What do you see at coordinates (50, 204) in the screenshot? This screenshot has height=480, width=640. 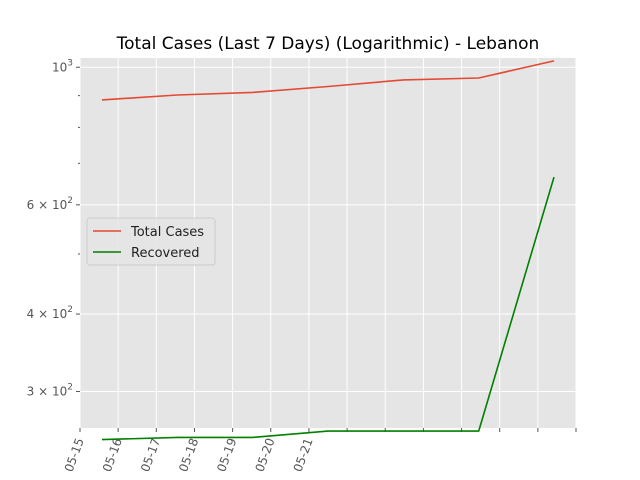 I see `y-tick-label: 6 × 102` at bounding box center [50, 204].